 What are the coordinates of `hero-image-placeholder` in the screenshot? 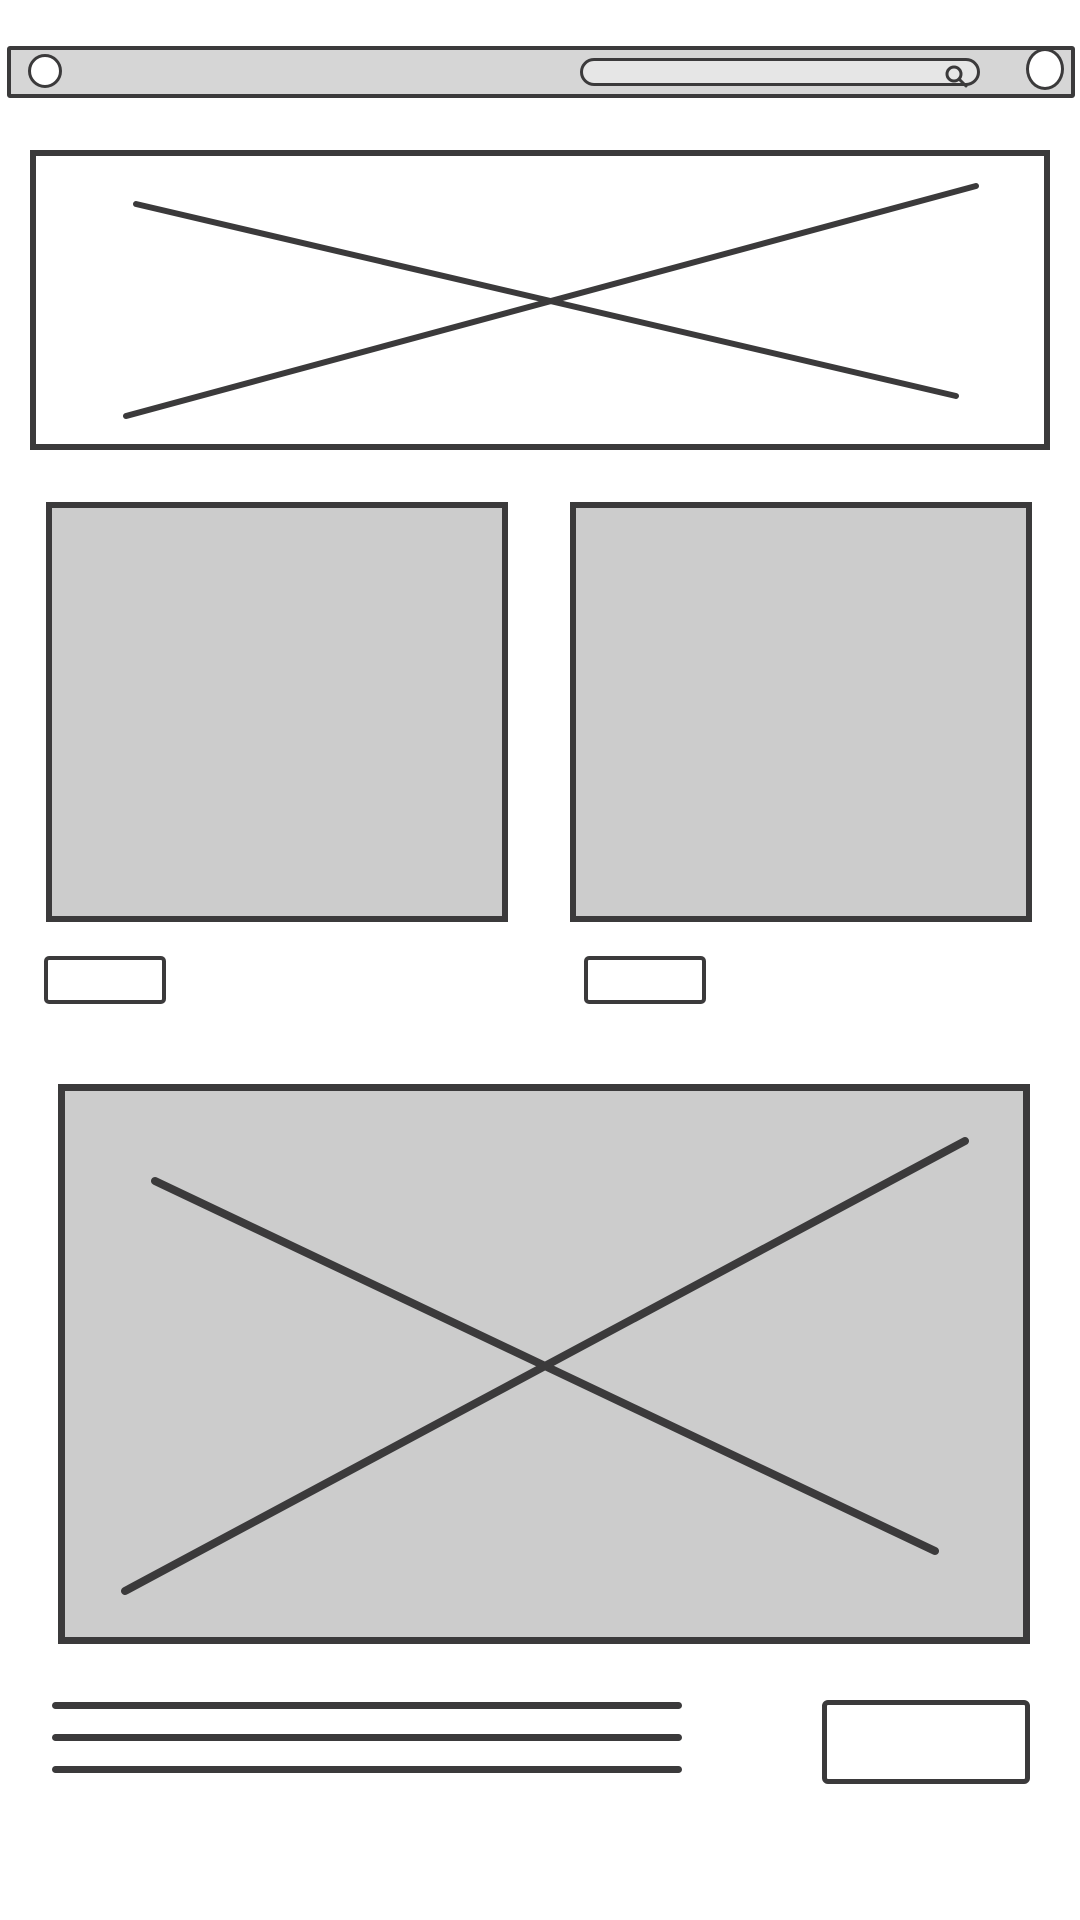 It's located at (540, 300).